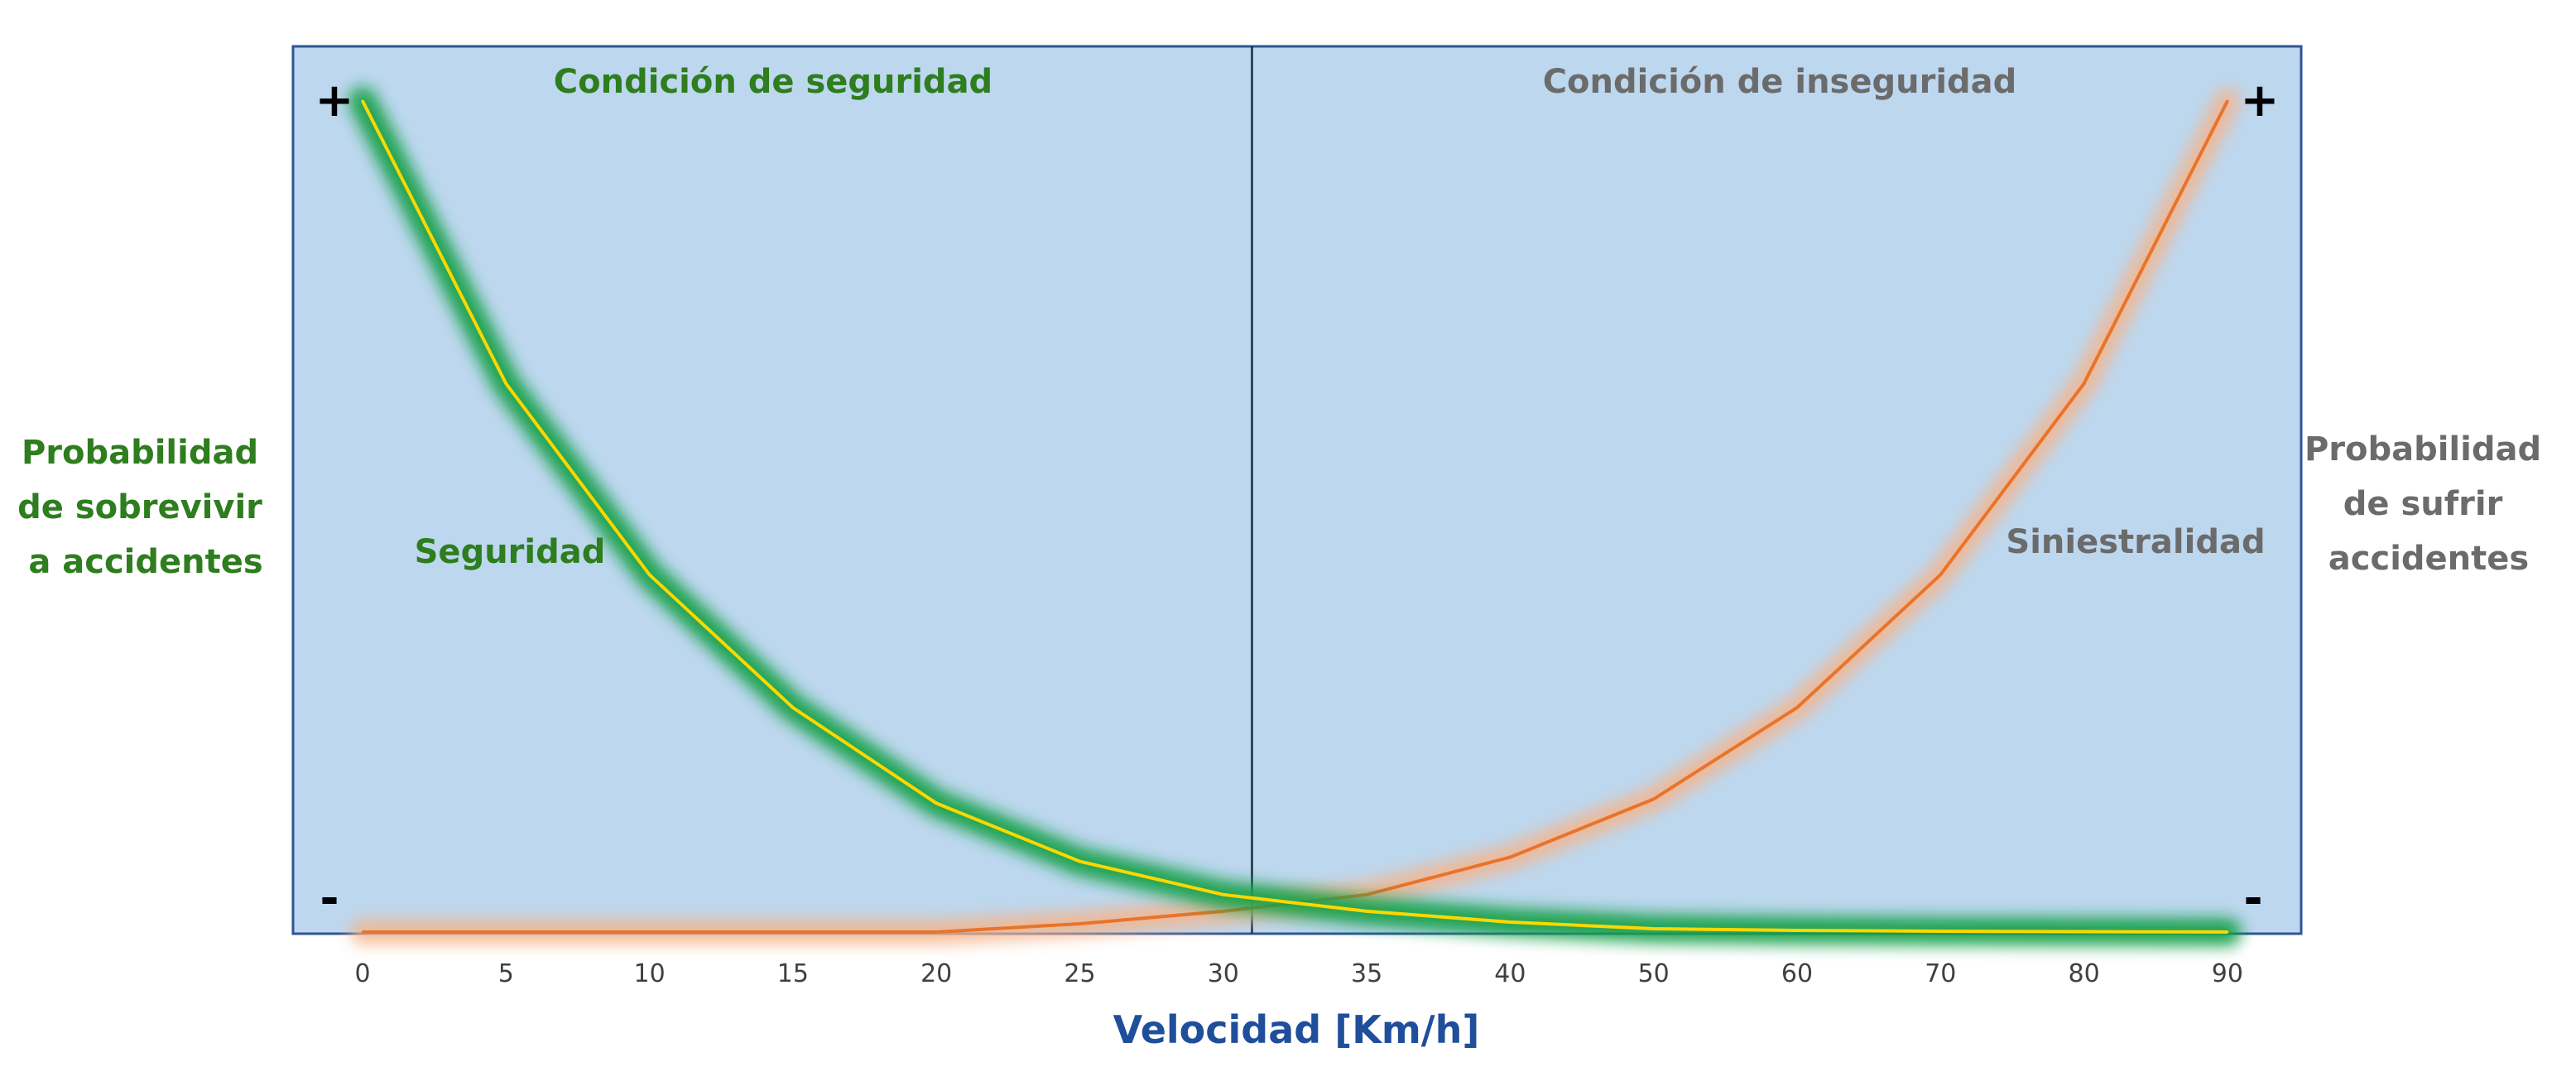  What do you see at coordinates (362, 973) in the screenshot?
I see `x-tick-label: 0` at bounding box center [362, 973].